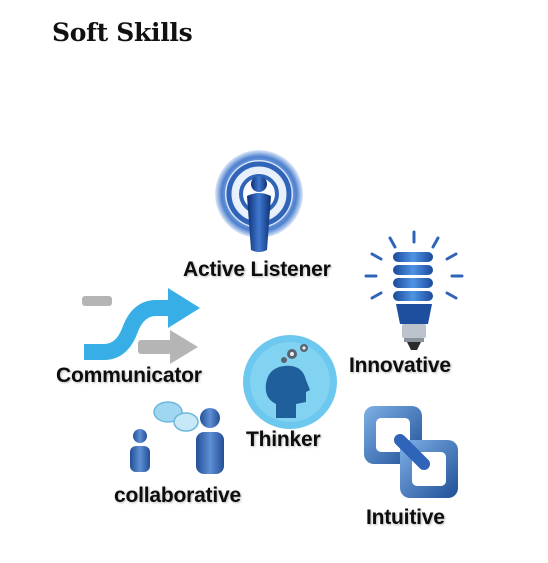  What do you see at coordinates (414, 290) in the screenshot?
I see `light-bulb-icon` at bounding box center [414, 290].